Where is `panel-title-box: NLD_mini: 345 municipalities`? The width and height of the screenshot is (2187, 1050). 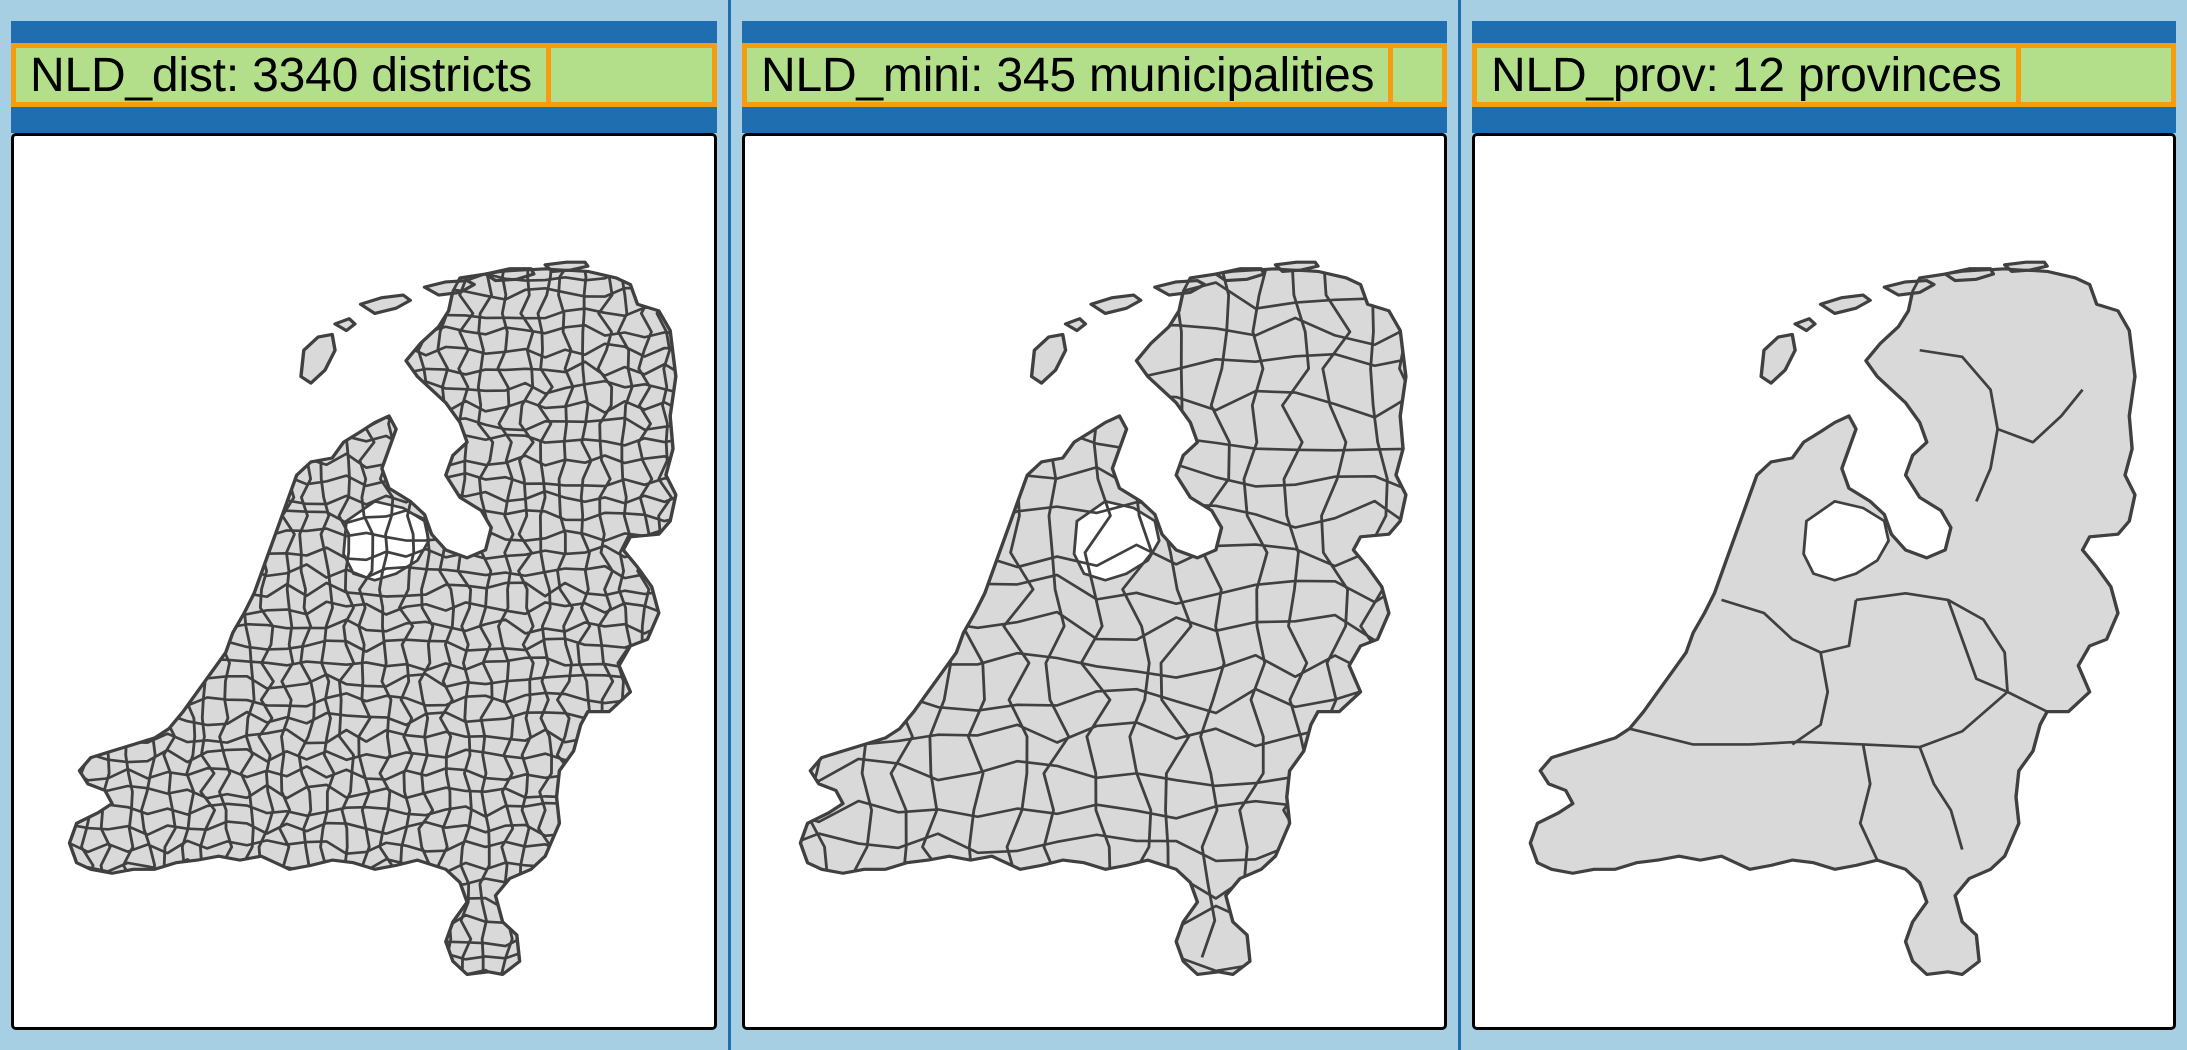
panel-title-box: NLD_mini: 345 municipalities is located at coordinates (1094, 75).